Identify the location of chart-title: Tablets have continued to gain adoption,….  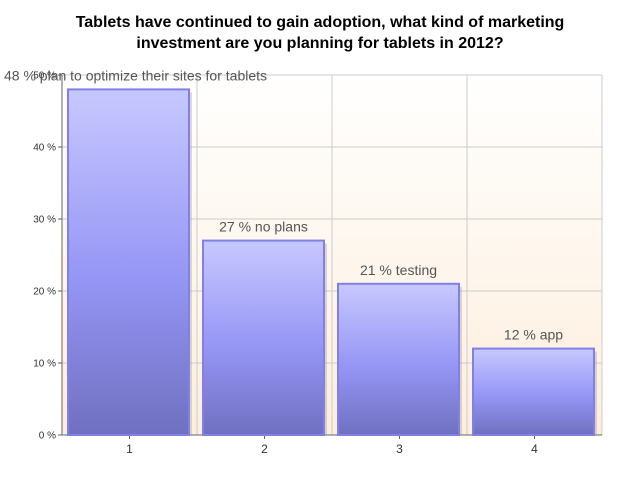
(320, 33).